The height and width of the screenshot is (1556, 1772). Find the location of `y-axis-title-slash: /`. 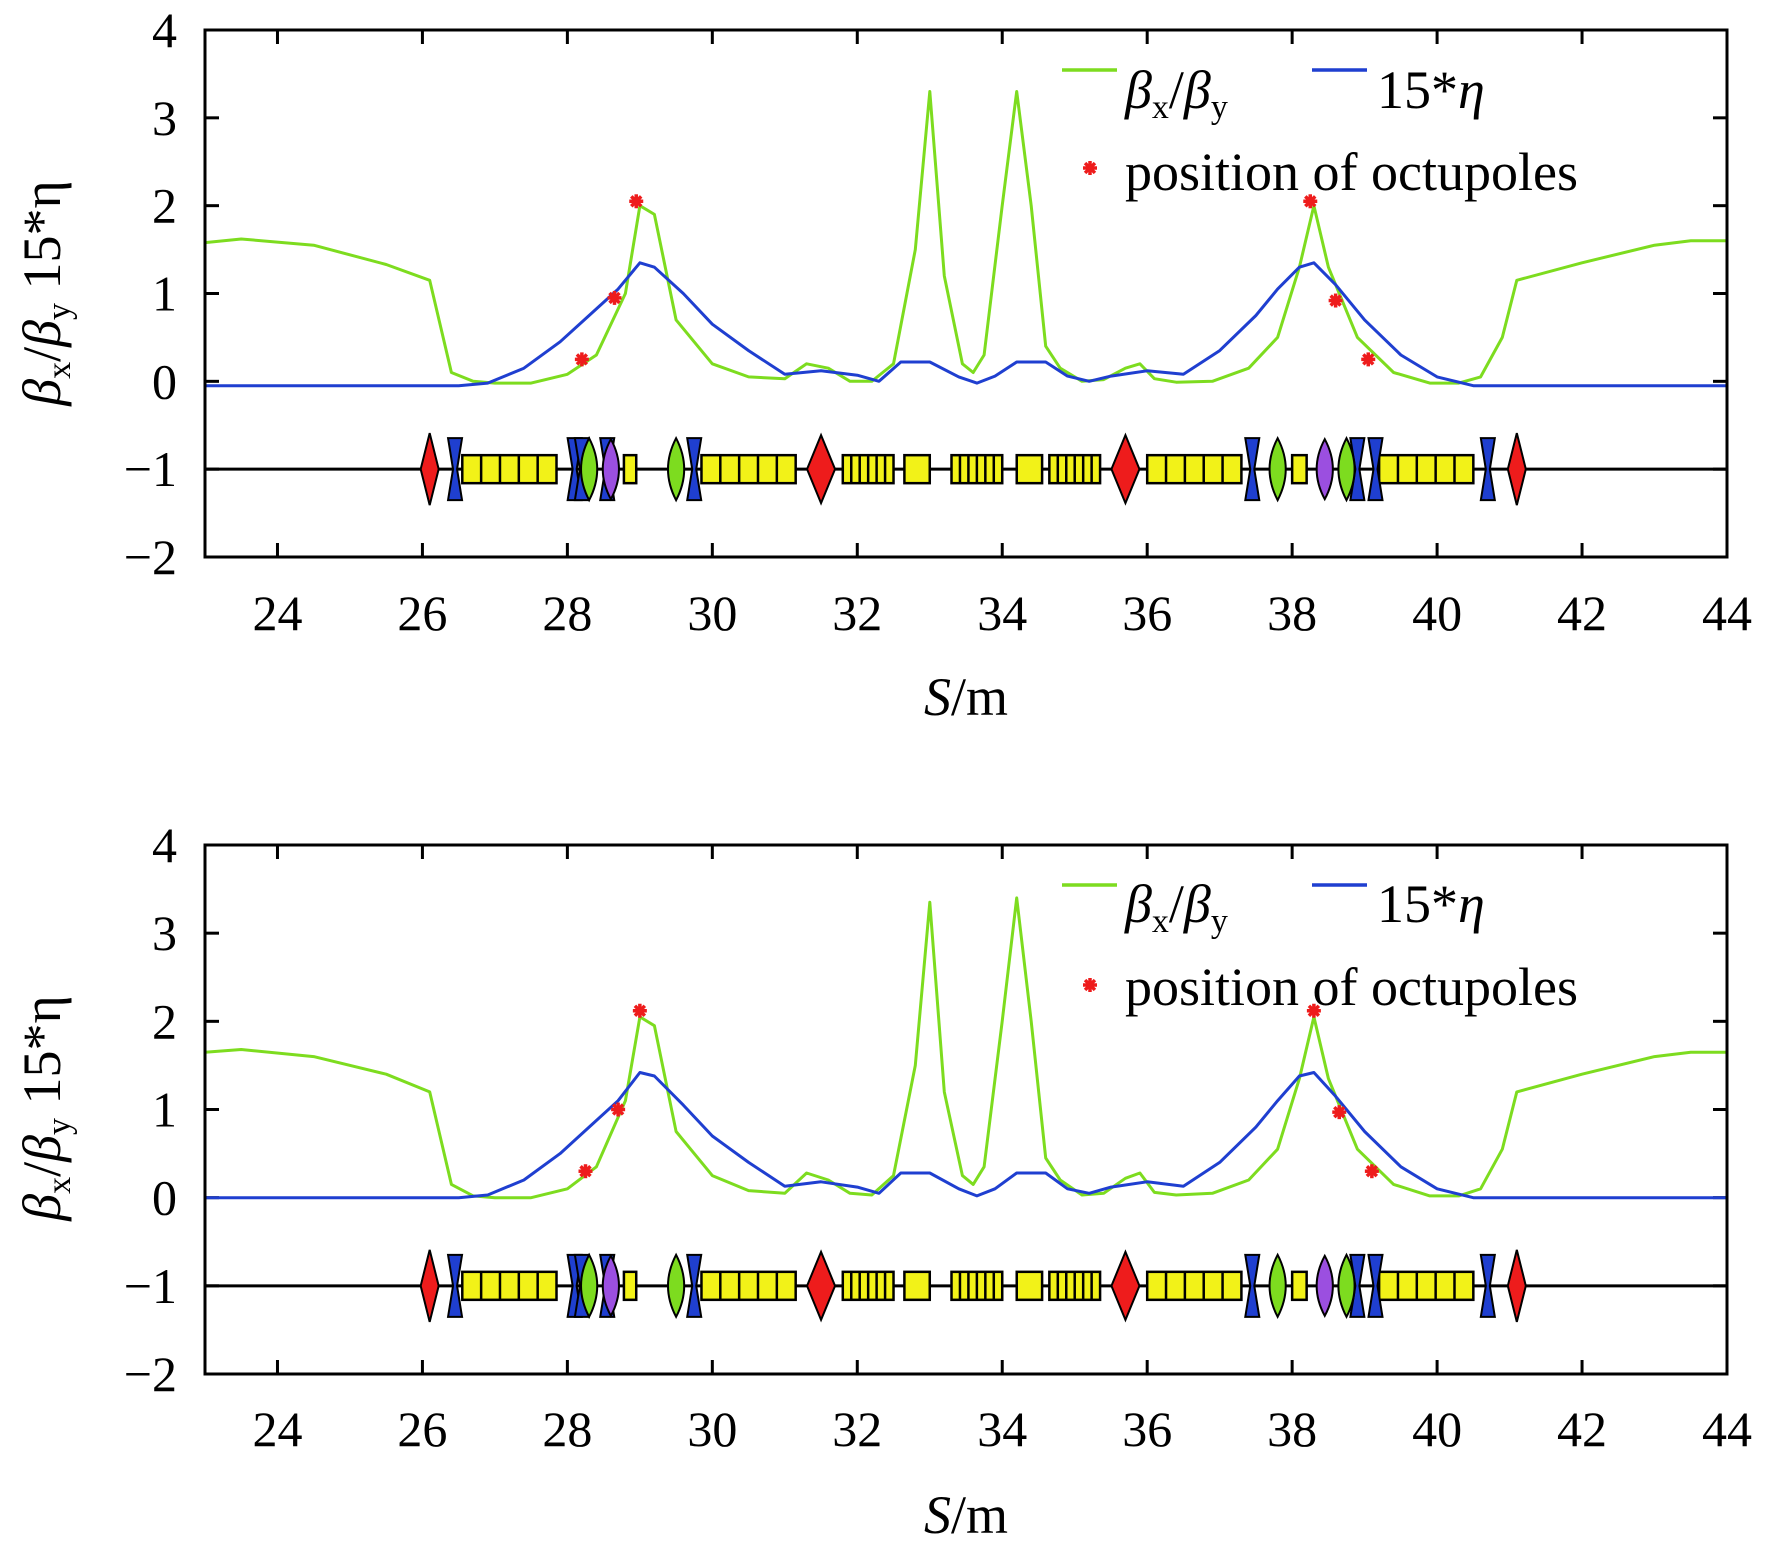

y-axis-title-slash: / is located at coordinates (42, 1169).